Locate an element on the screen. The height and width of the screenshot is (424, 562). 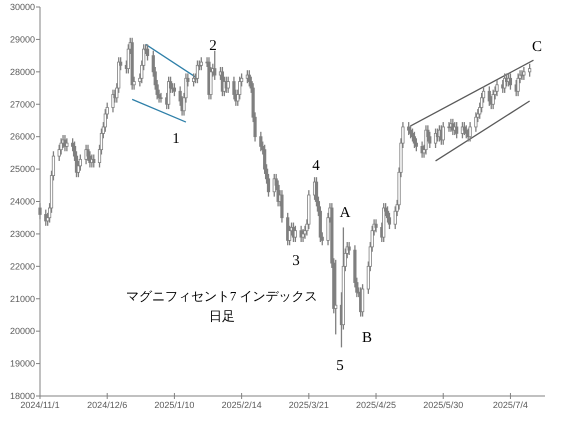
annotation: A is located at coordinates (345, 213).